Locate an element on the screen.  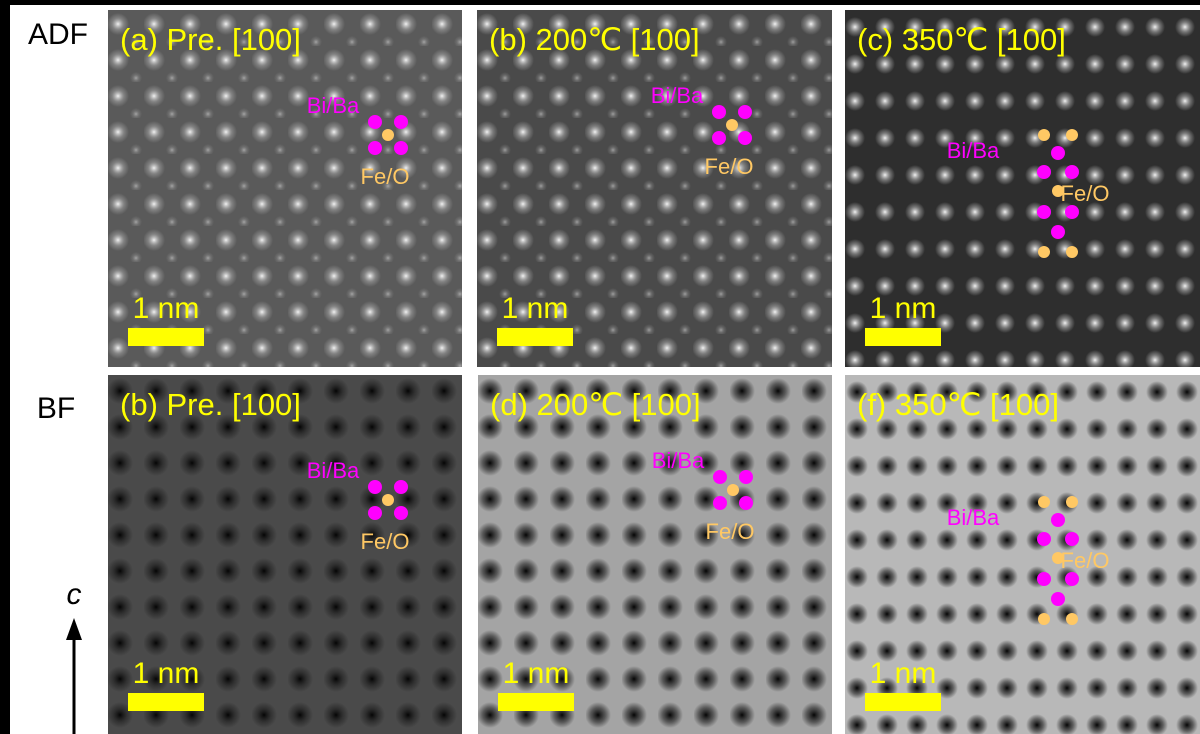
micrograph-panel: (b) 200℃ [100] Bi/Ba Fe/O 1 nm is located at coordinates (654, 188).